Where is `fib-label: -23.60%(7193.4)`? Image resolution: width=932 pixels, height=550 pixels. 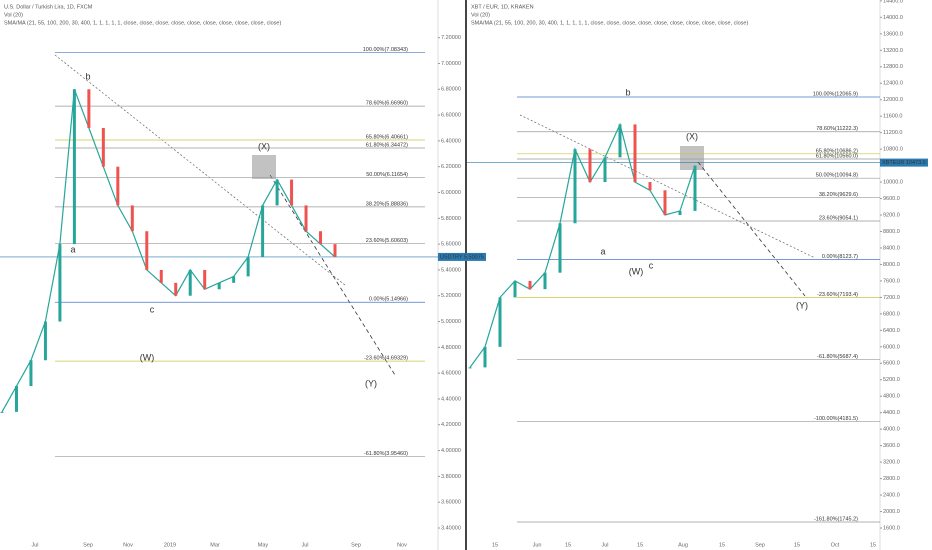
fib-label: -23.60%(7193.4) is located at coordinates (837, 295).